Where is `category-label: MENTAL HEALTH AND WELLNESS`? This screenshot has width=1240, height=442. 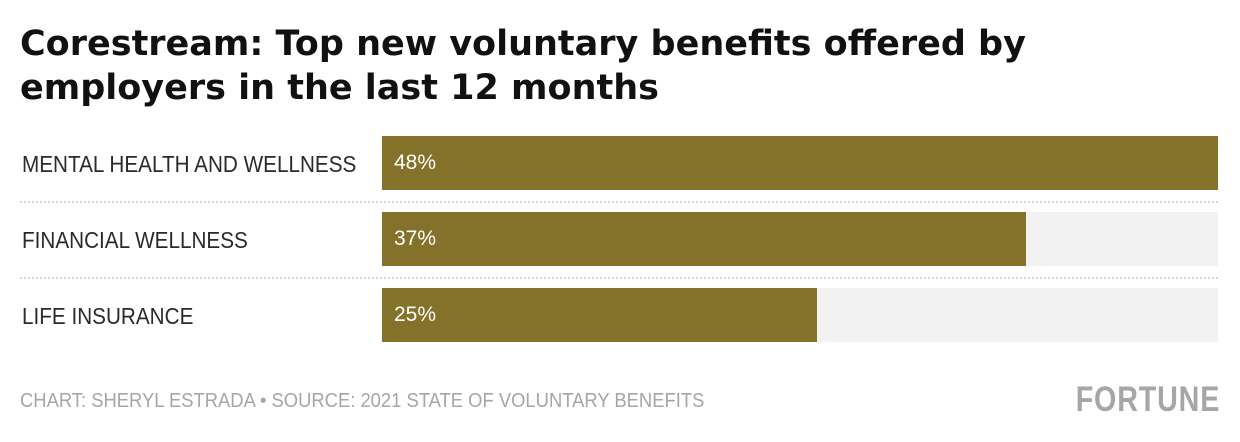 category-label: MENTAL HEALTH AND WELLNESS is located at coordinates (189, 164).